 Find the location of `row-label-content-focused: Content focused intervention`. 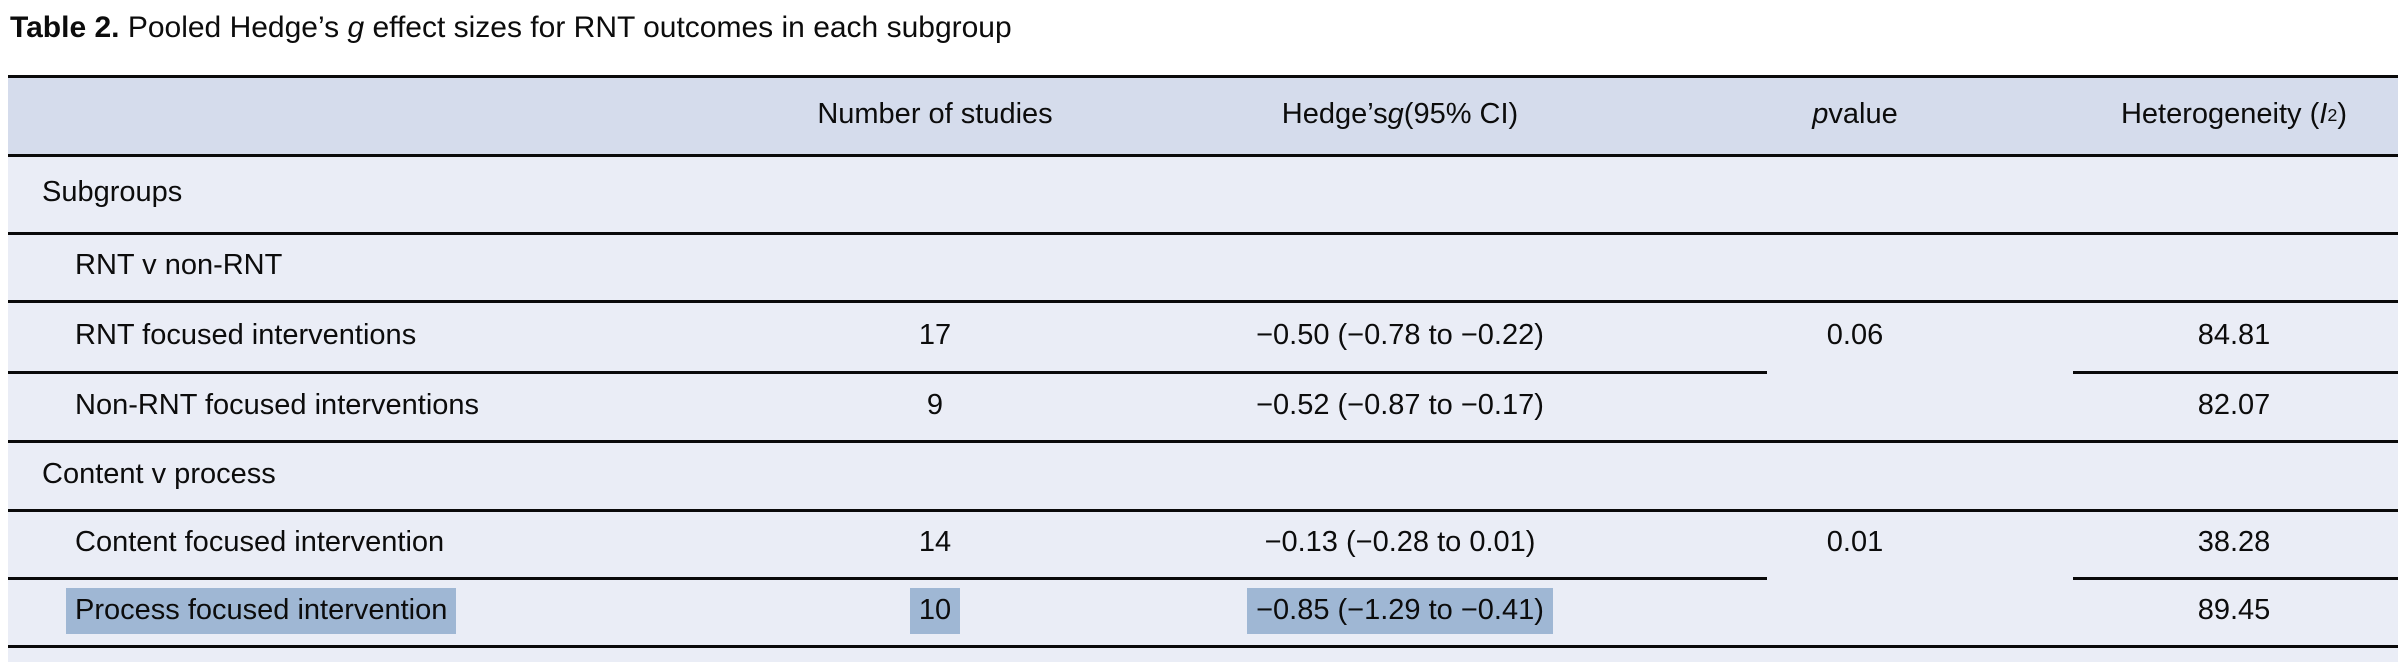

row-label-content-focused: Content focused intervention is located at coordinates (260, 542).